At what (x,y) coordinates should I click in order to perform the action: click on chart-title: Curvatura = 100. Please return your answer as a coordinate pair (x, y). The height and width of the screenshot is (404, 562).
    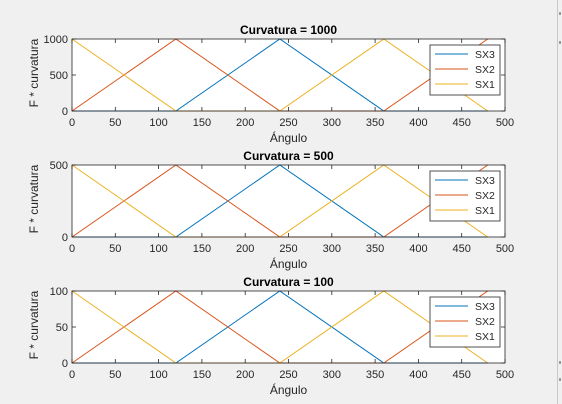
    Looking at the image, I should click on (288, 282).